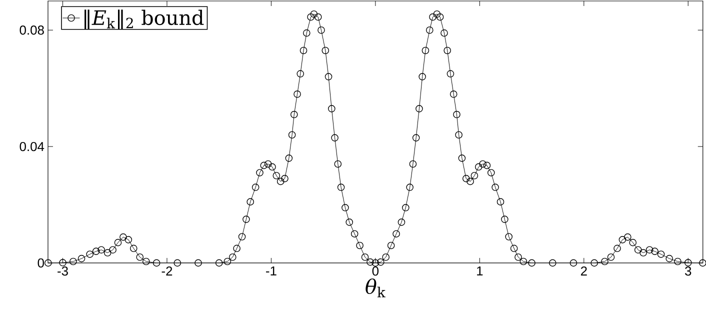  What do you see at coordinates (167, 271) in the screenshot?
I see `x-tick-label: -2` at bounding box center [167, 271].